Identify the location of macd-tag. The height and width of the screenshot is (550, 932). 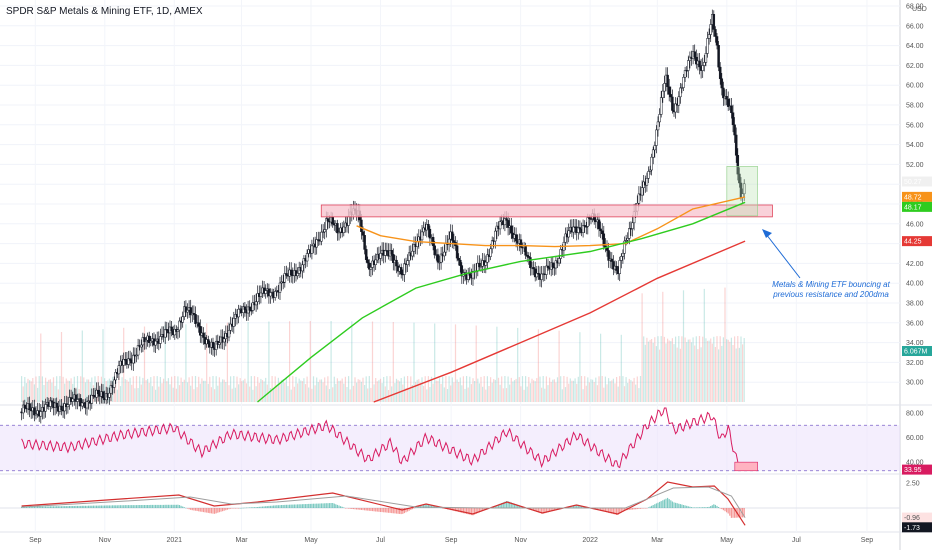
(917, 527).